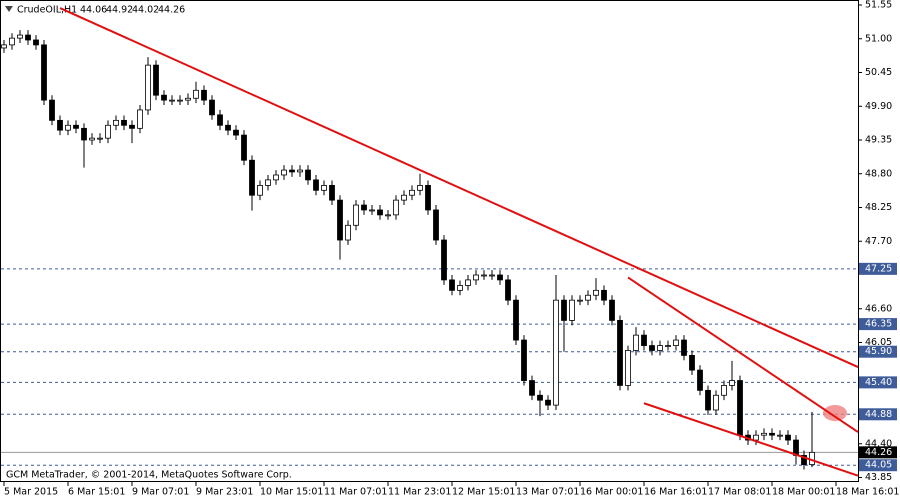 This screenshot has width=900, height=500. Describe the element at coordinates (878, 241) in the screenshot. I see `y-tick-label: 47.70` at that location.